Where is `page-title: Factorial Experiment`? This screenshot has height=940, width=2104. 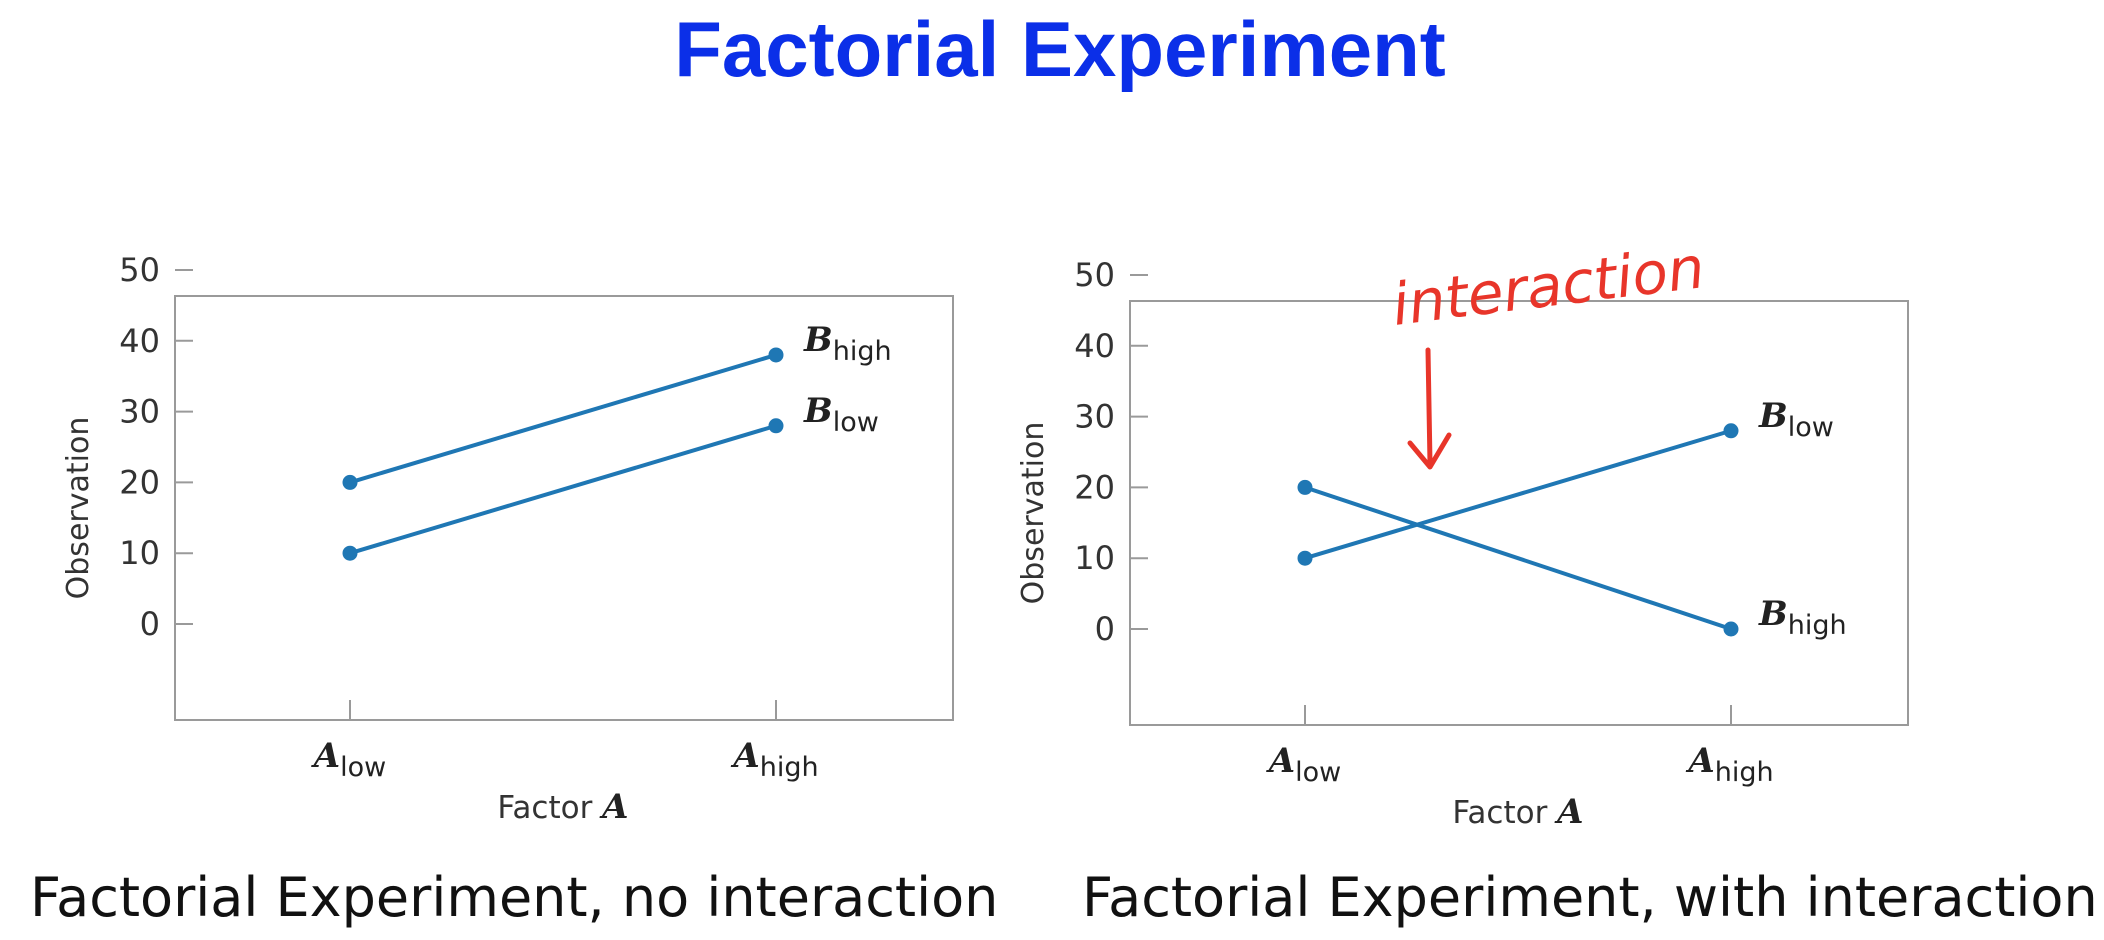
page-title: Factorial Experiment is located at coordinates (1060, 49).